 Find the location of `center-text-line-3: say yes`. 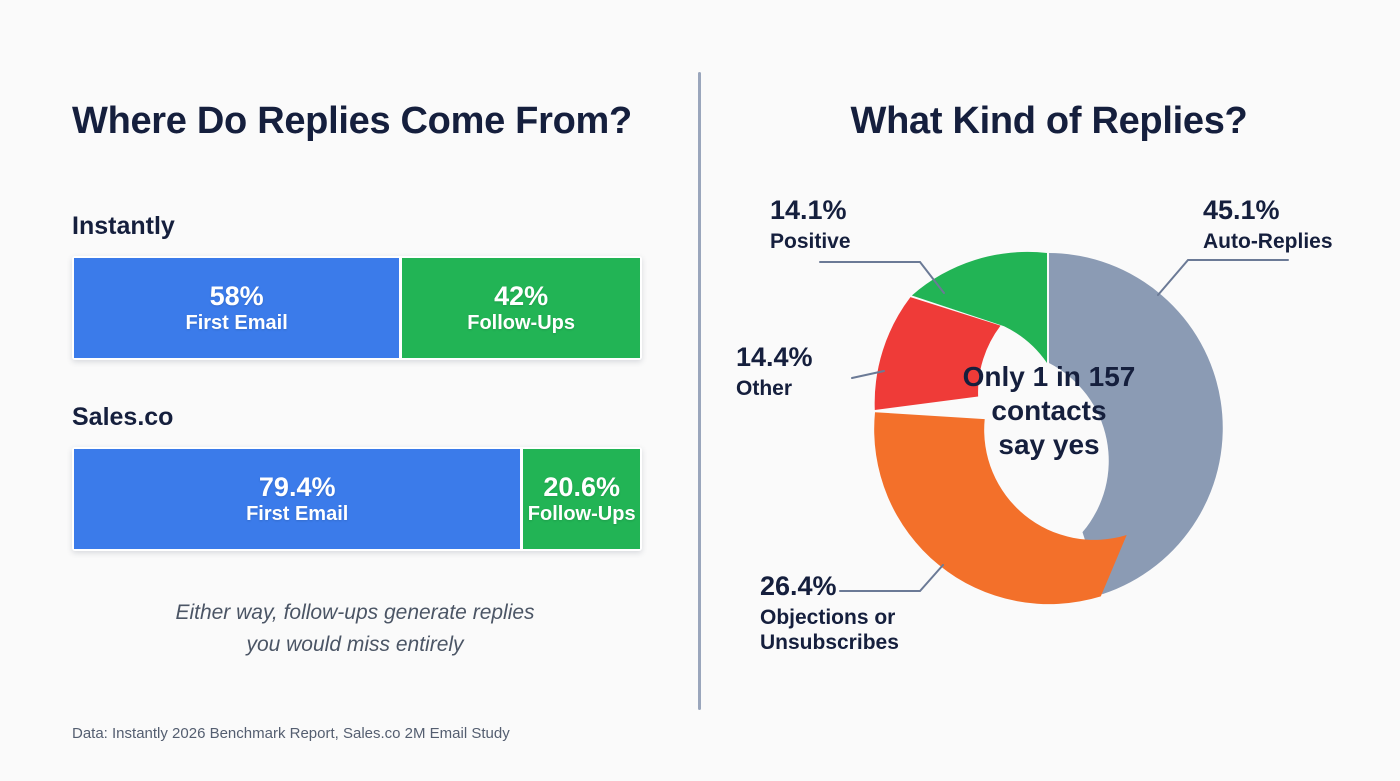

center-text-line-3: say yes is located at coordinates (1049, 445).